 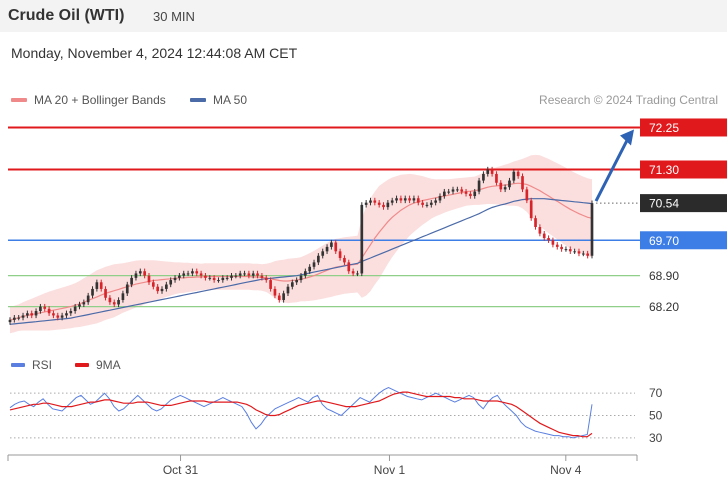 What do you see at coordinates (627, 137) in the screenshot?
I see `projection-arrow-head` at bounding box center [627, 137].